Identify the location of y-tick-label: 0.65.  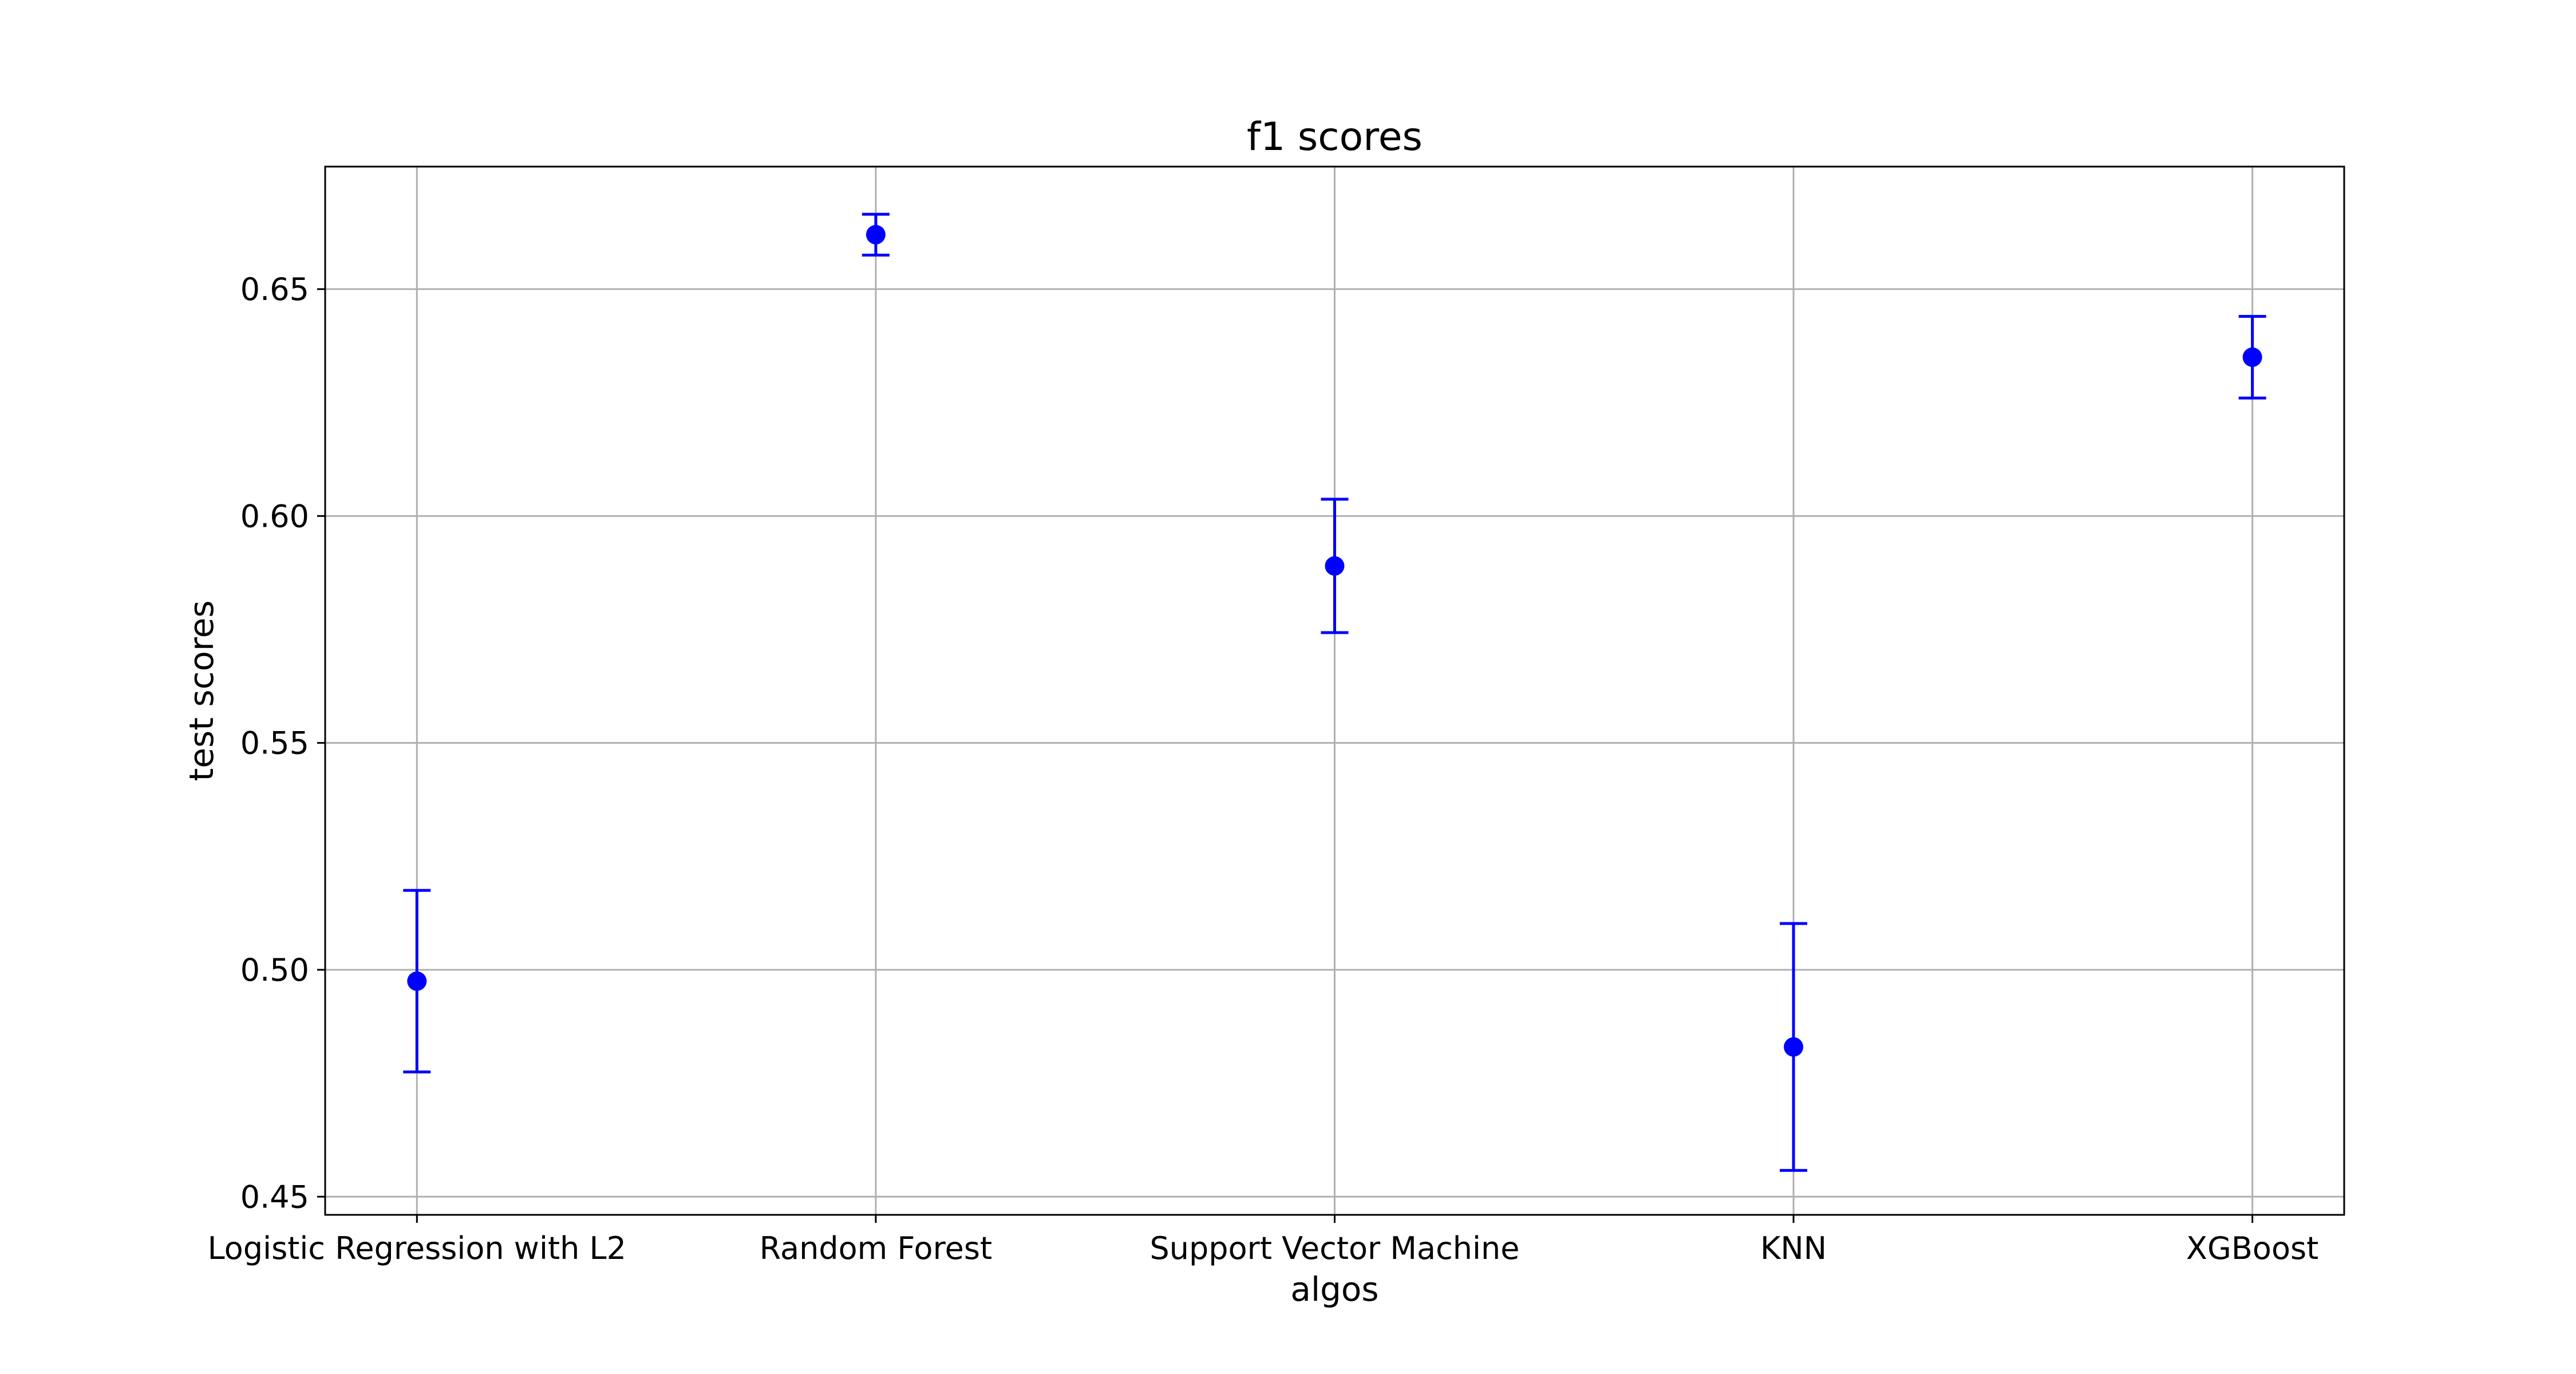
(274, 289).